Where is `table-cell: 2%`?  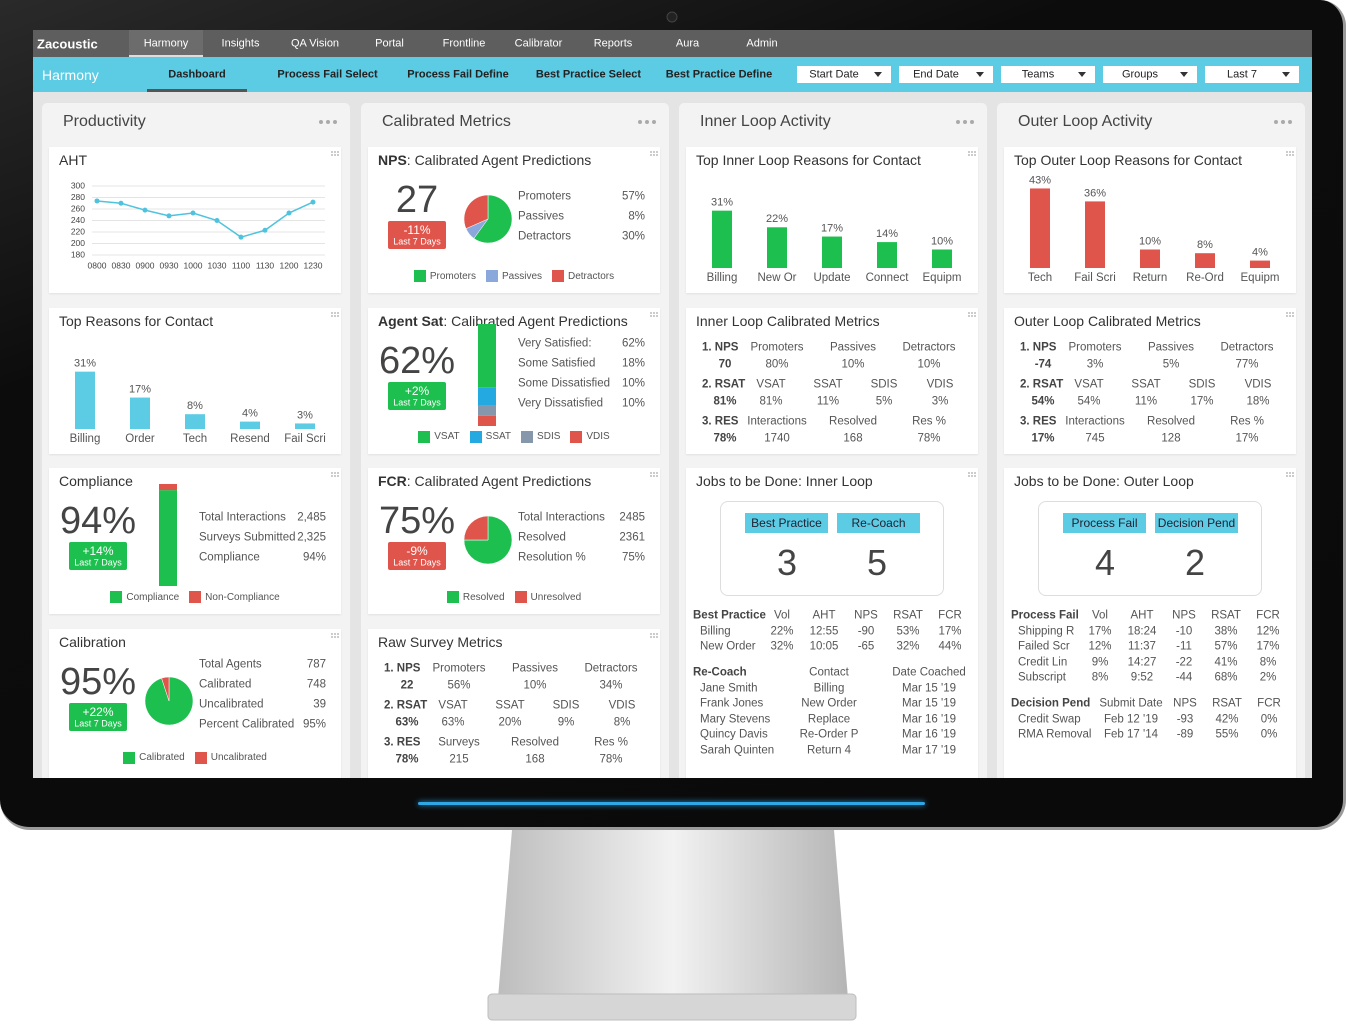
table-cell: 2% is located at coordinates (1268, 677).